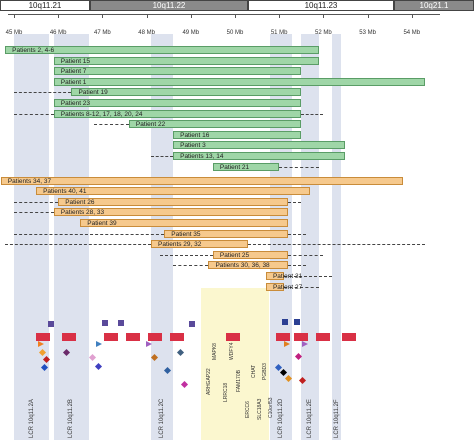 This screenshot has width=474, height=440. Describe the element at coordinates (186, 60) in the screenshot. I see `patient-deletion-bar: Patient 15` at that location.